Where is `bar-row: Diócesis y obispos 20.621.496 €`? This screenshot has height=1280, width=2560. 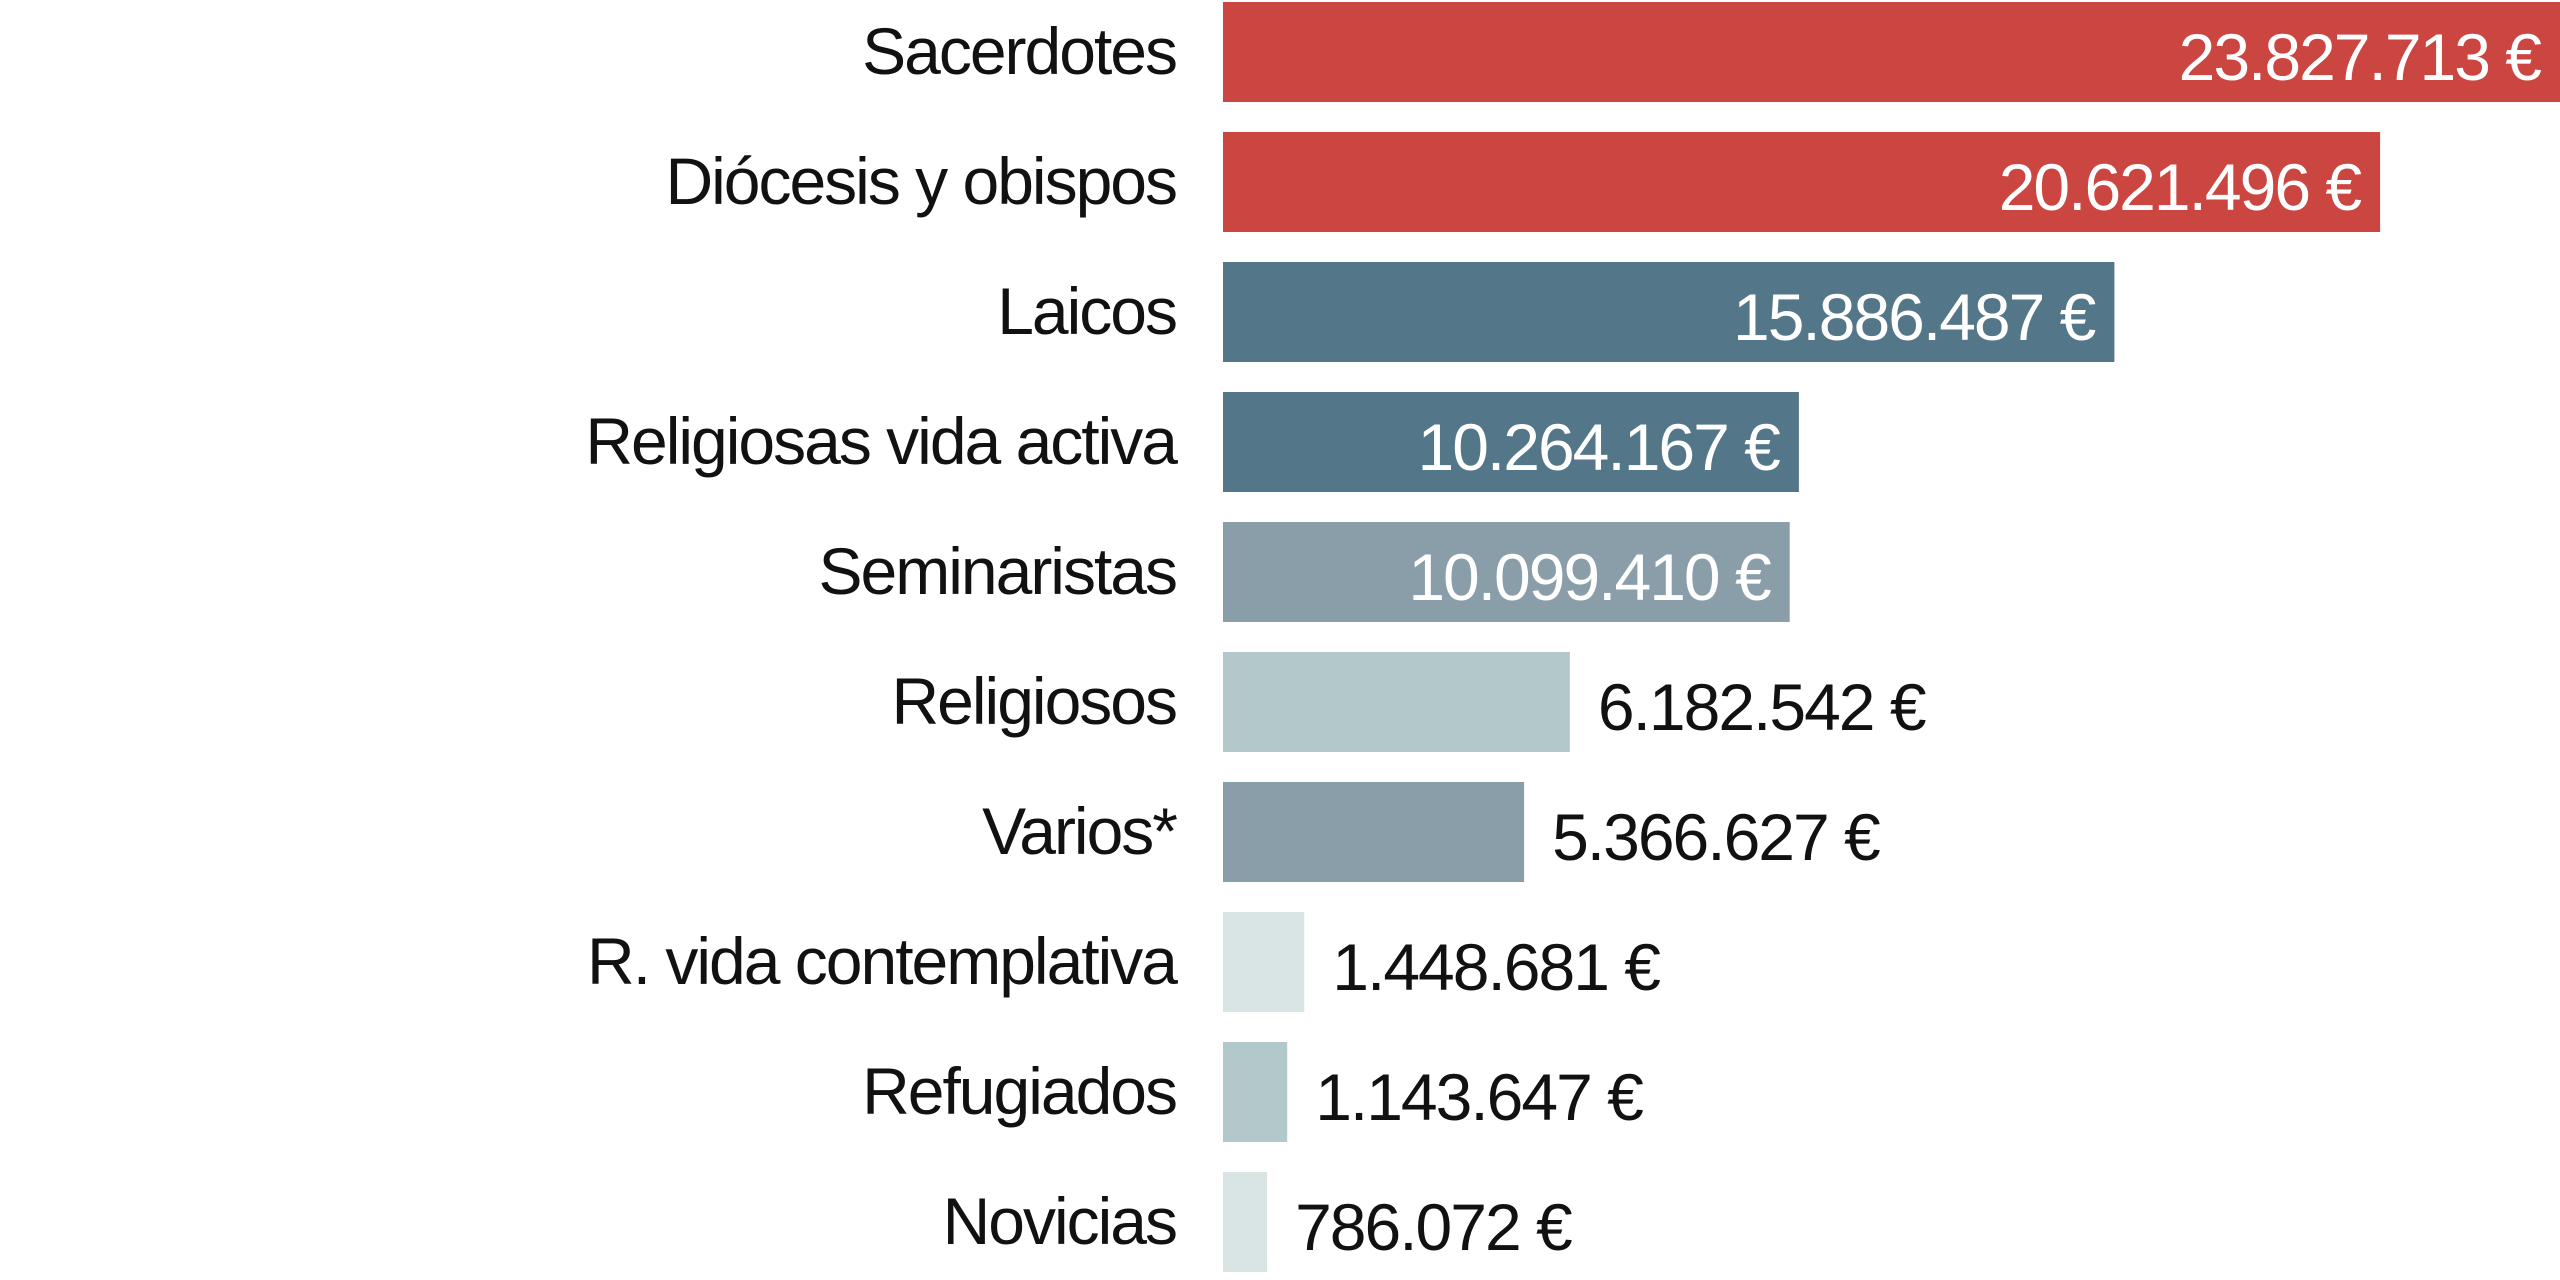 bar-row: Diócesis y obispos 20.621.496 € is located at coordinates (1523, 182).